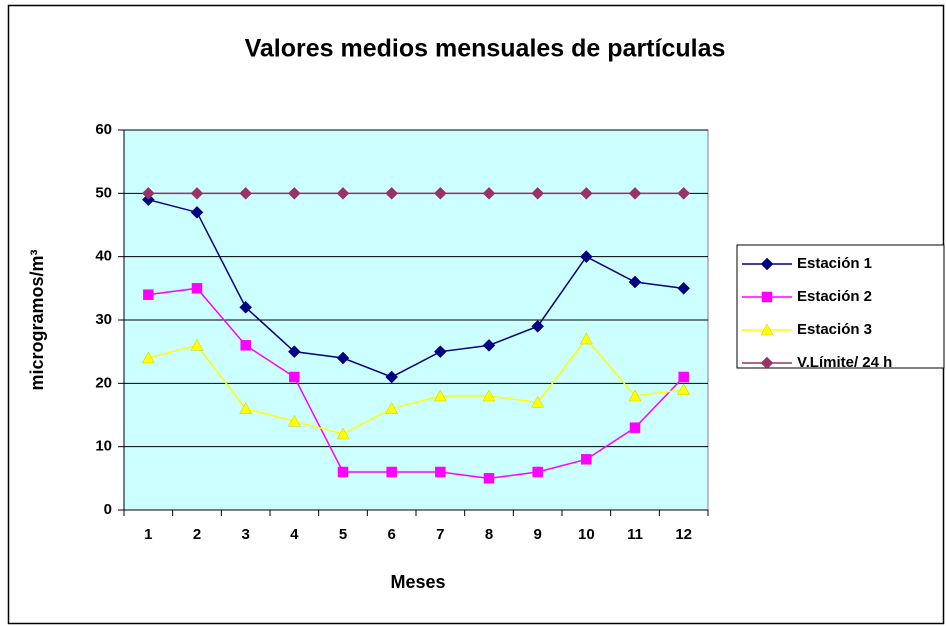  What do you see at coordinates (440, 534) in the screenshot?
I see `x-tick-label: 7` at bounding box center [440, 534].